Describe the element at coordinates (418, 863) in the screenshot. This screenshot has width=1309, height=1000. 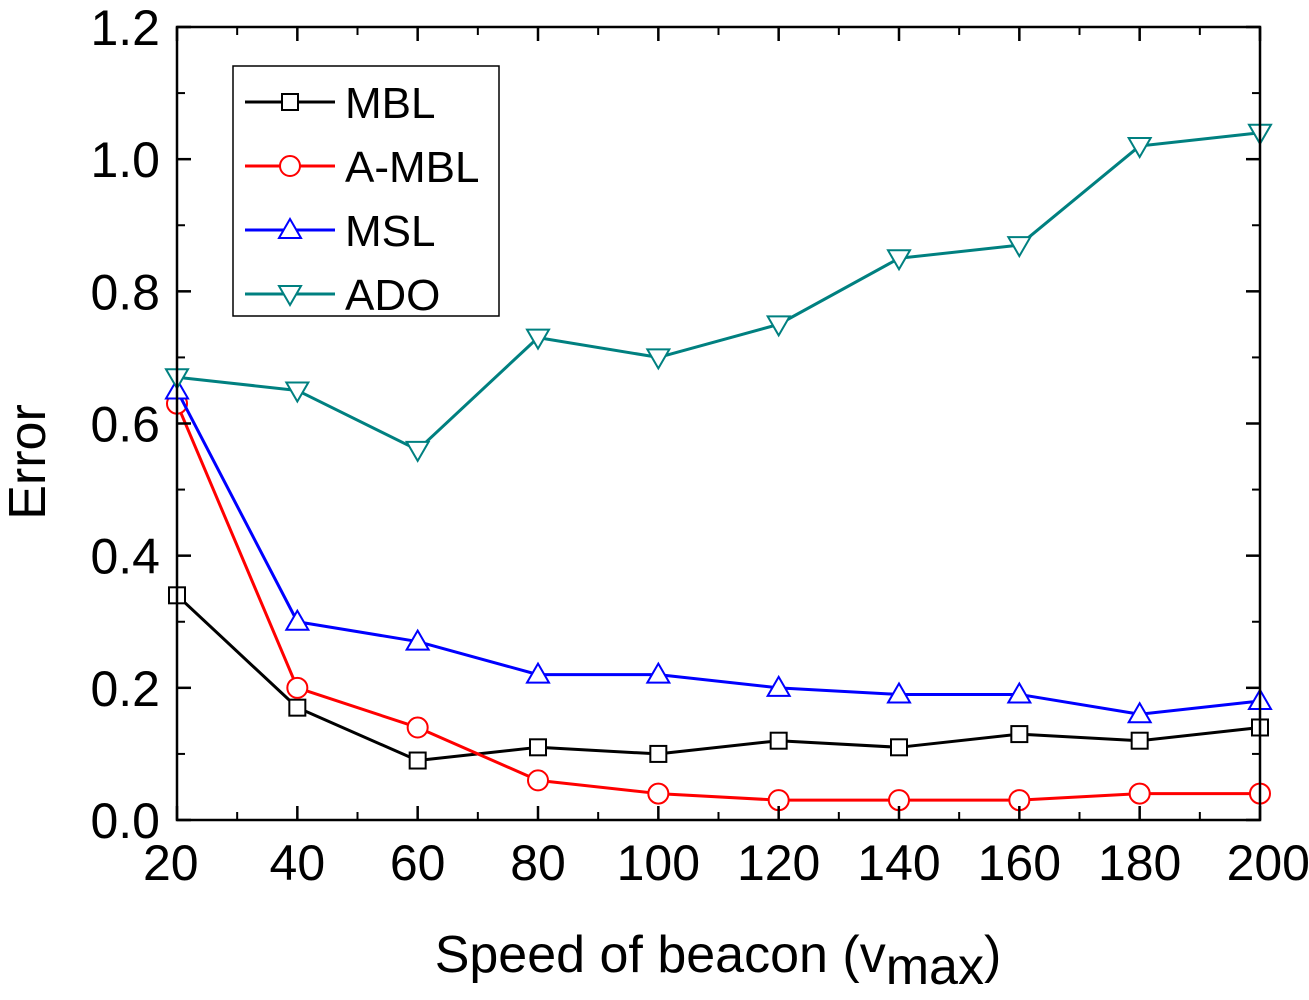
I see `x-tick-label: 60` at that location.